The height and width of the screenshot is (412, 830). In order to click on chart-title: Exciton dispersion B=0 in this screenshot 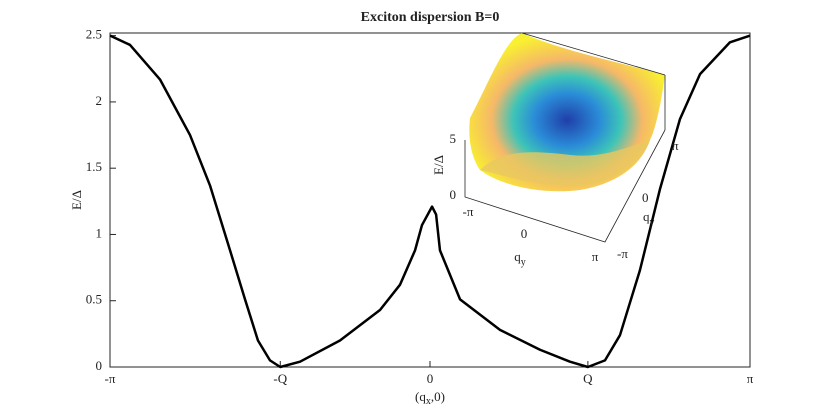, I will do `click(430, 17)`.